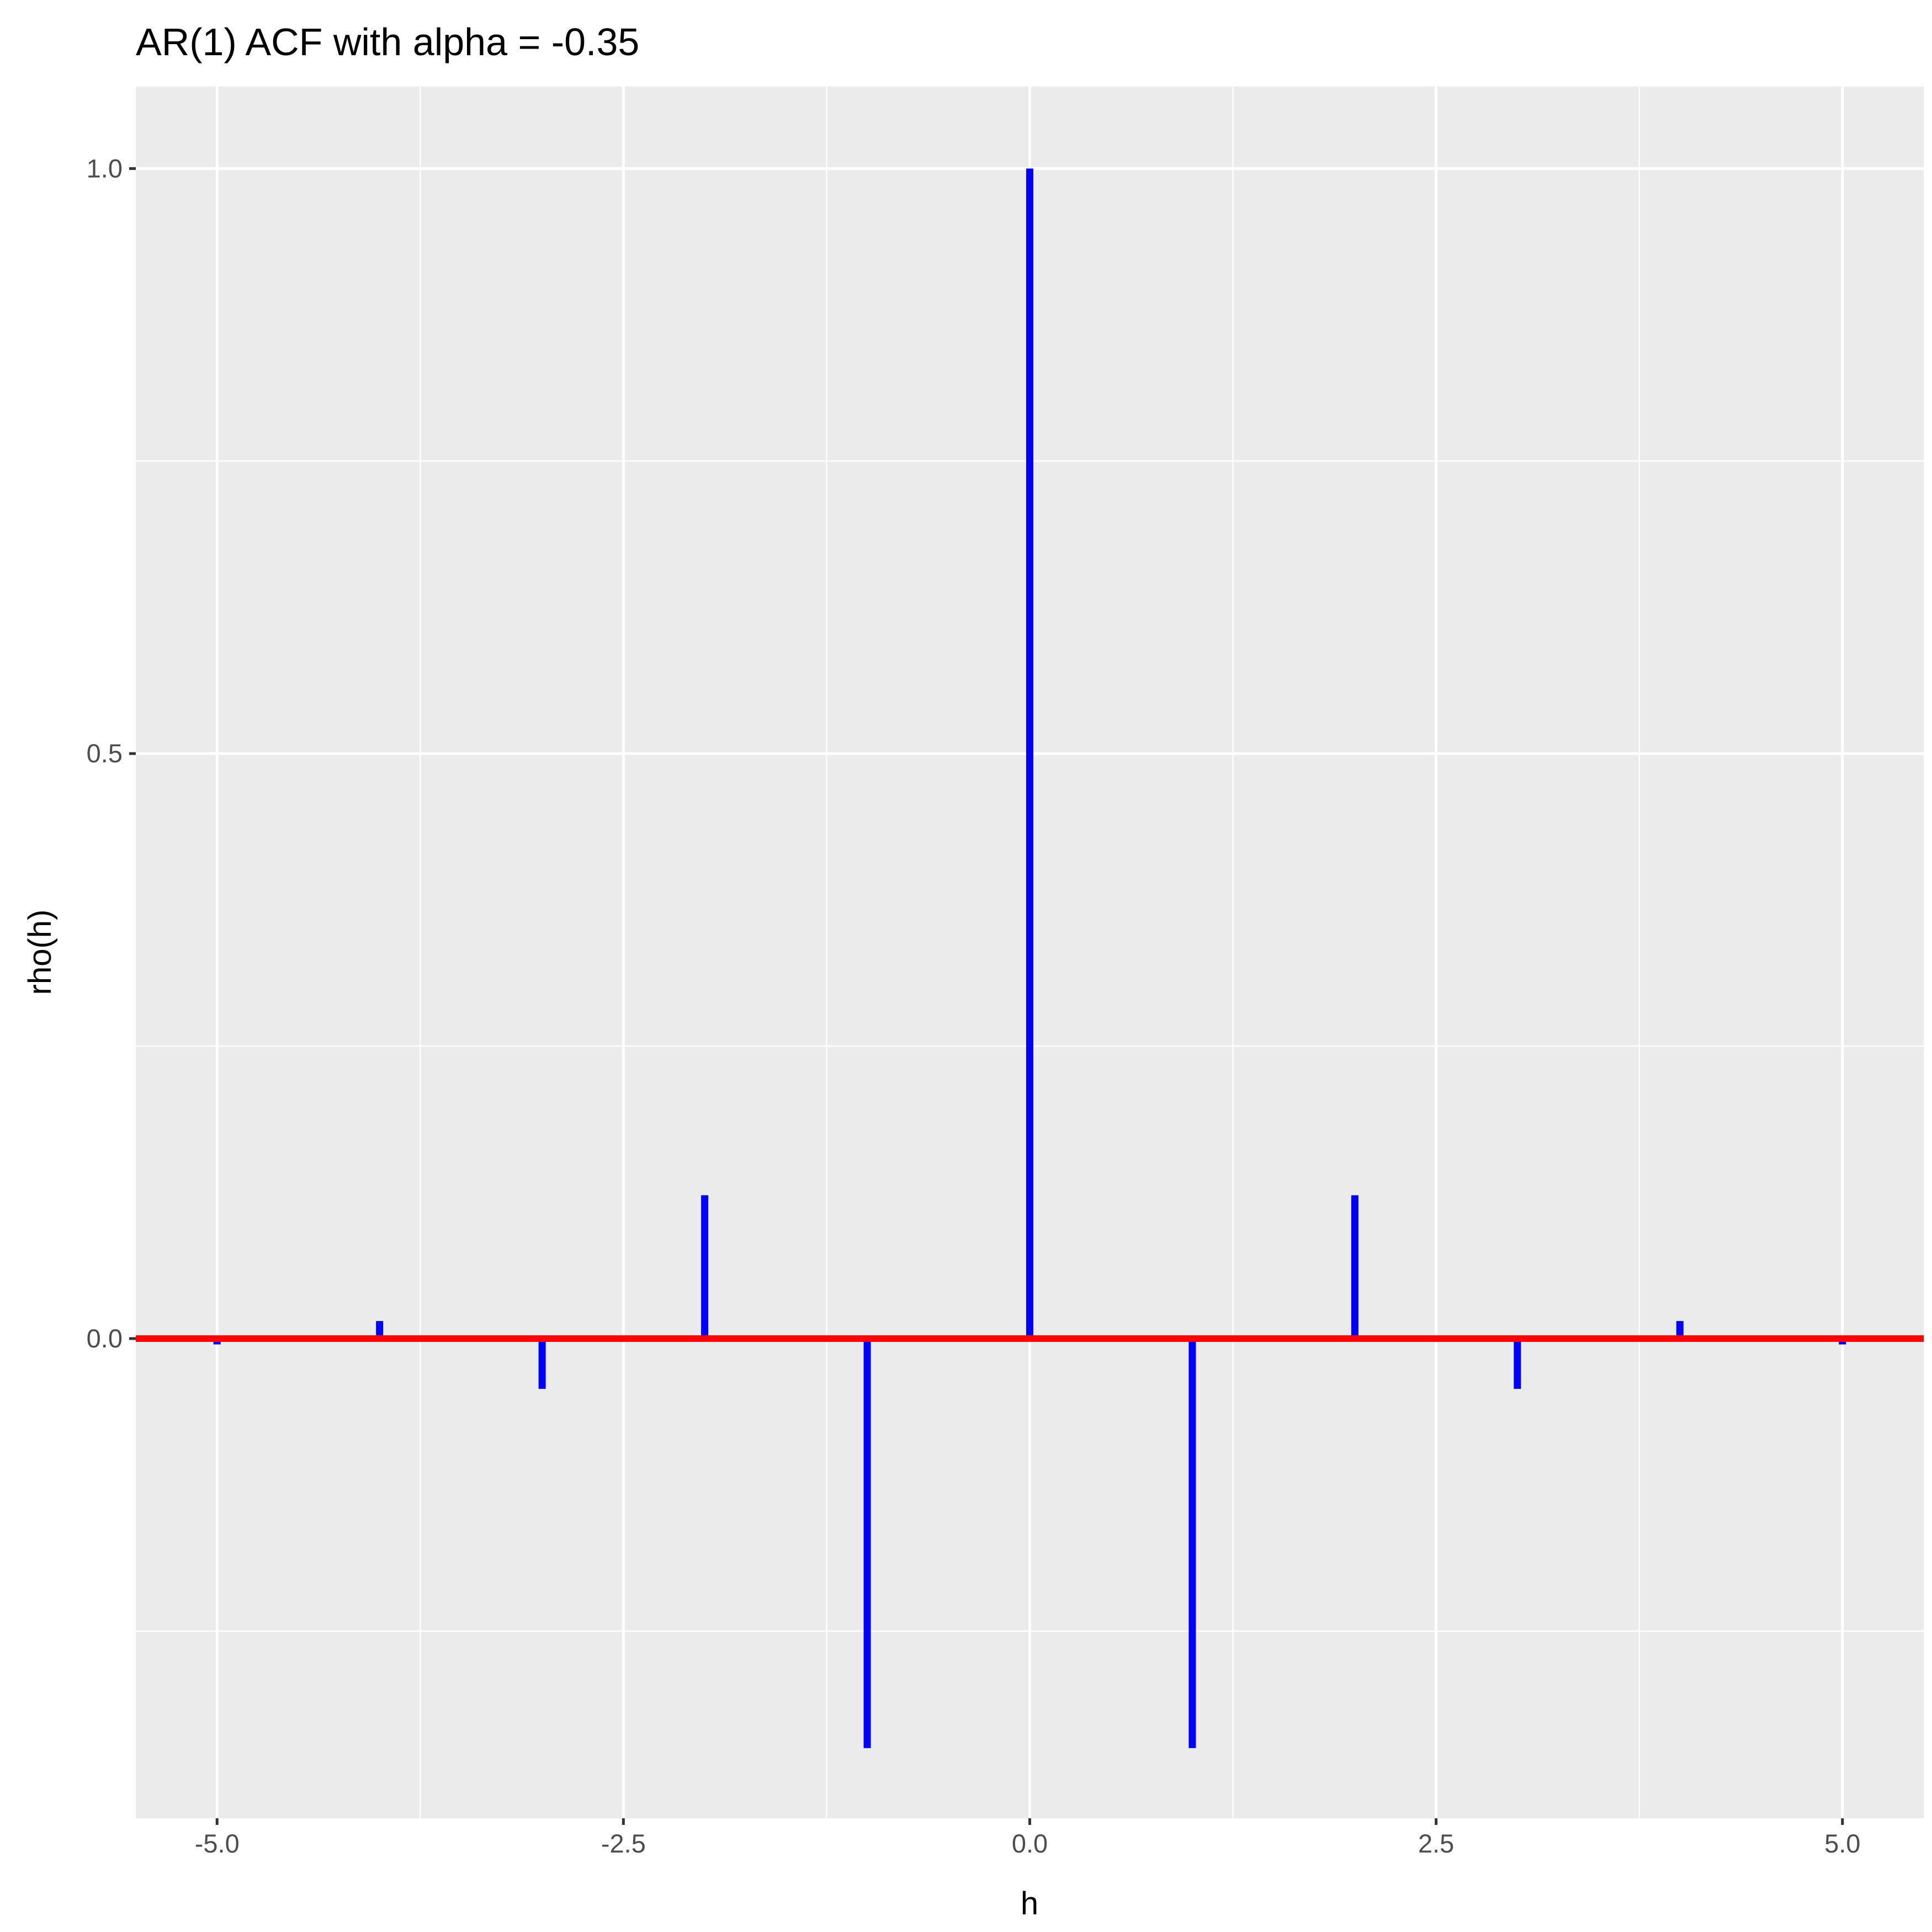 The width and height of the screenshot is (1932, 1932). What do you see at coordinates (624, 1844) in the screenshot?
I see `x-tick-label: -2.5` at bounding box center [624, 1844].